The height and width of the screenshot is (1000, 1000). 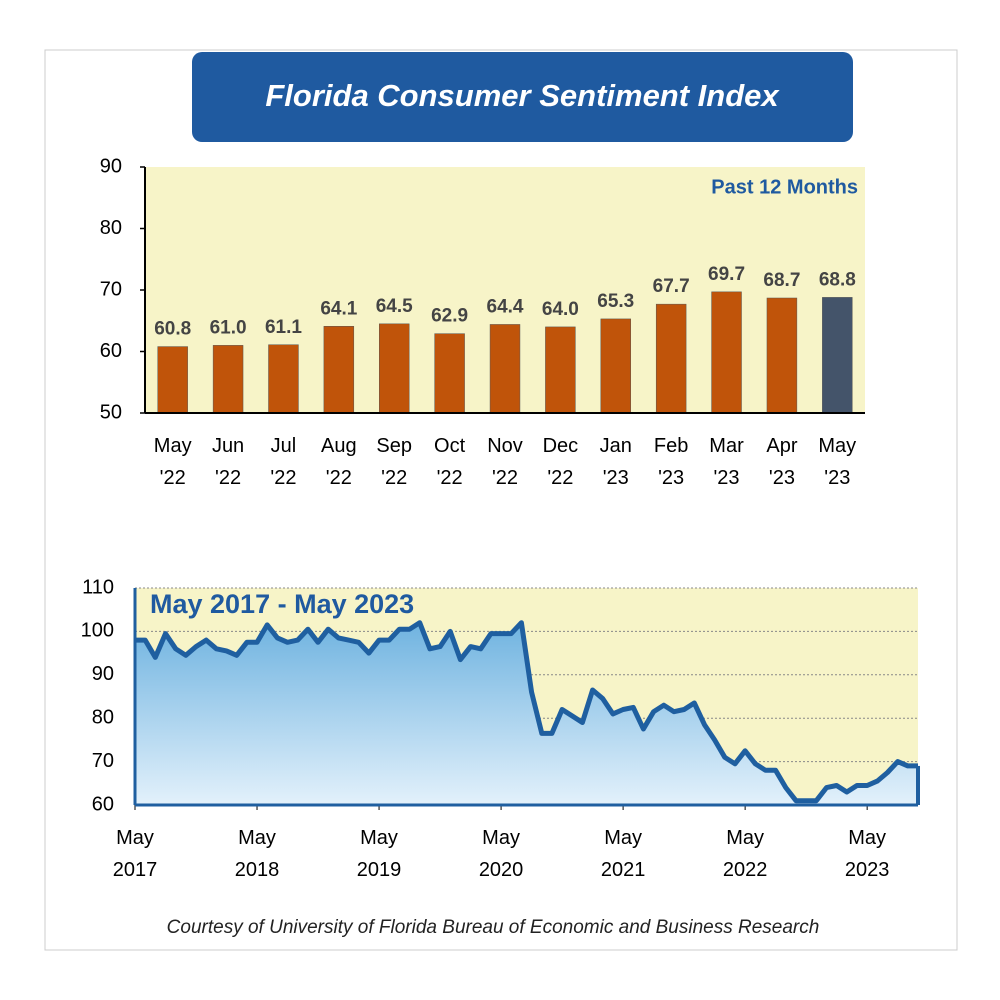 I want to click on x-tick-label: Aug '22, so click(x=339, y=462).